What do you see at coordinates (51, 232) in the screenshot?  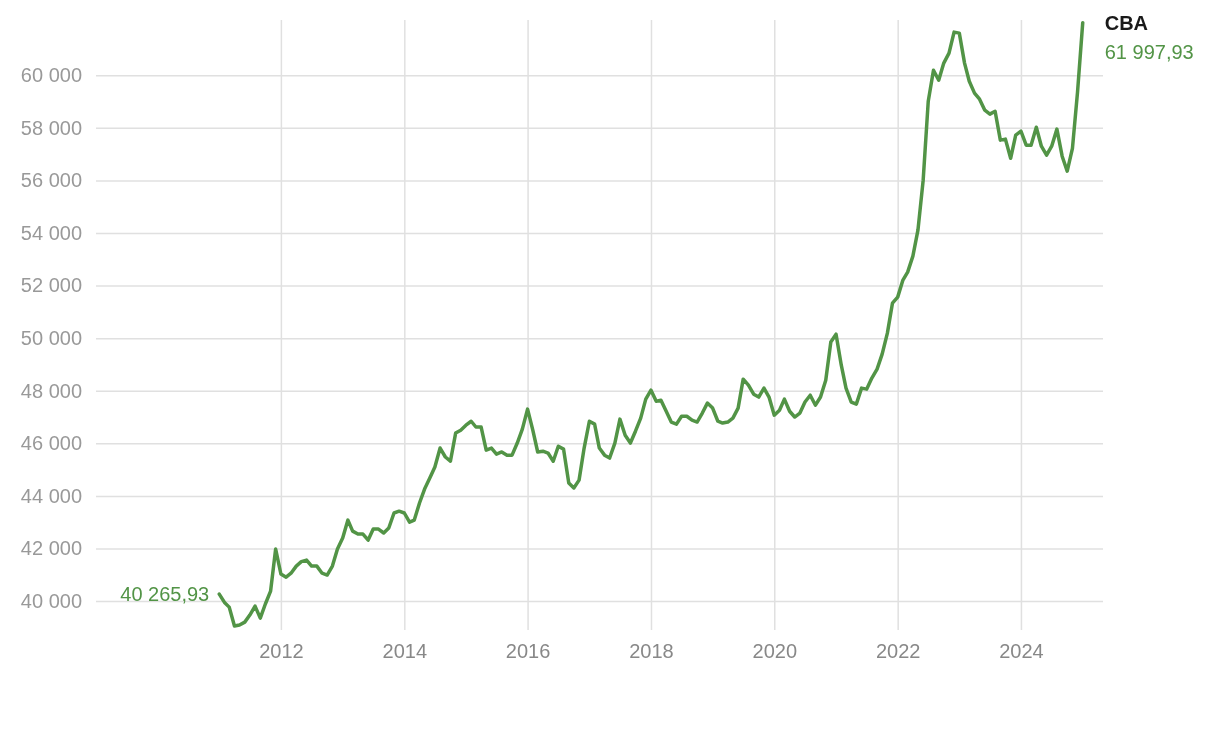 I see `y-tick-label: 54 000` at bounding box center [51, 232].